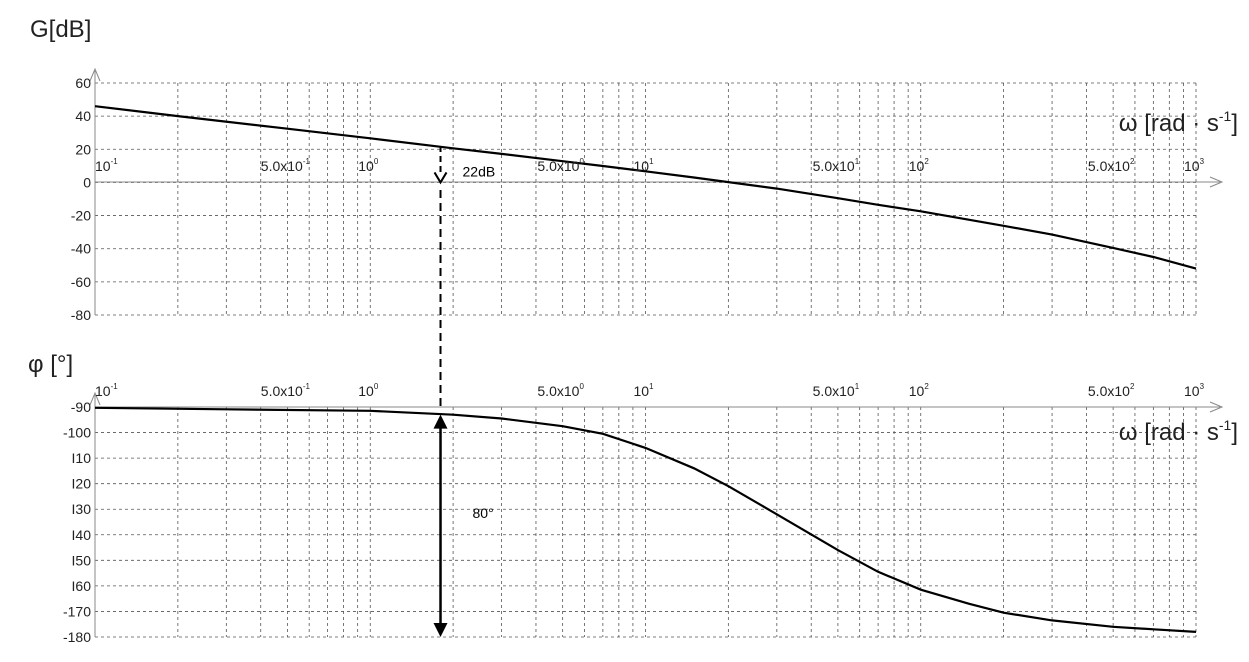  I want to click on y-tick-label: 40, so click(83, 116).